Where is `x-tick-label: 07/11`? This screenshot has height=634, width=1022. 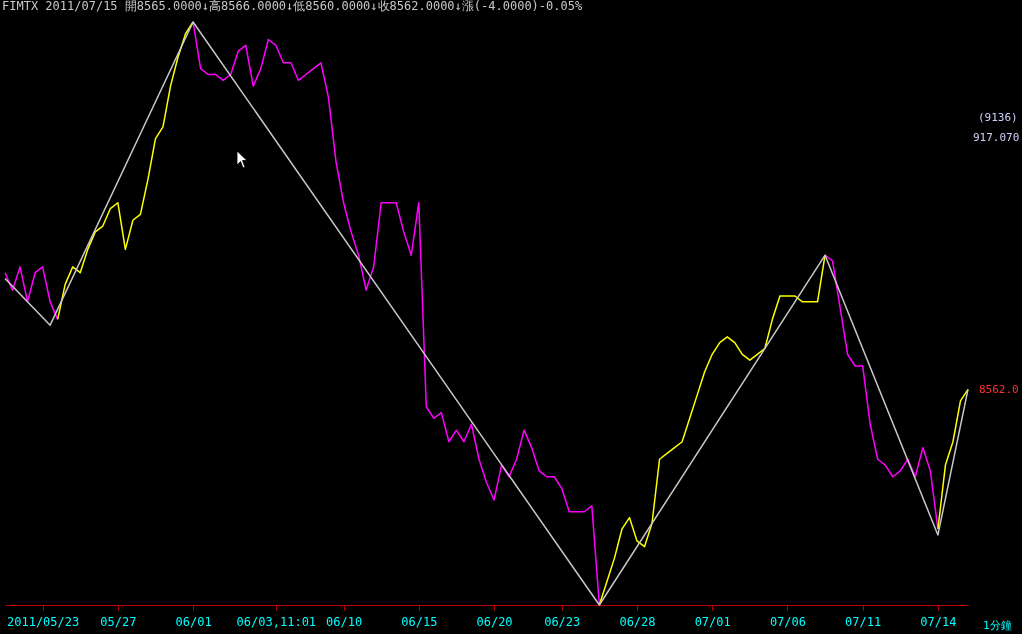 x-tick-label: 07/11 is located at coordinates (863, 621).